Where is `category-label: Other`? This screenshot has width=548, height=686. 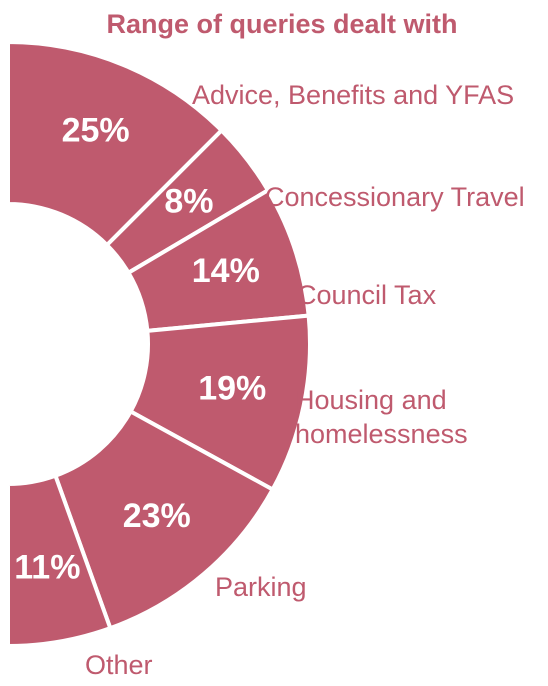
category-label: Other is located at coordinates (119, 665).